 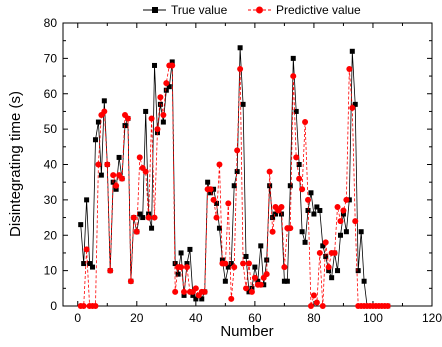 What do you see at coordinates (53, 306) in the screenshot?
I see `y-tick-label: 0` at bounding box center [53, 306].